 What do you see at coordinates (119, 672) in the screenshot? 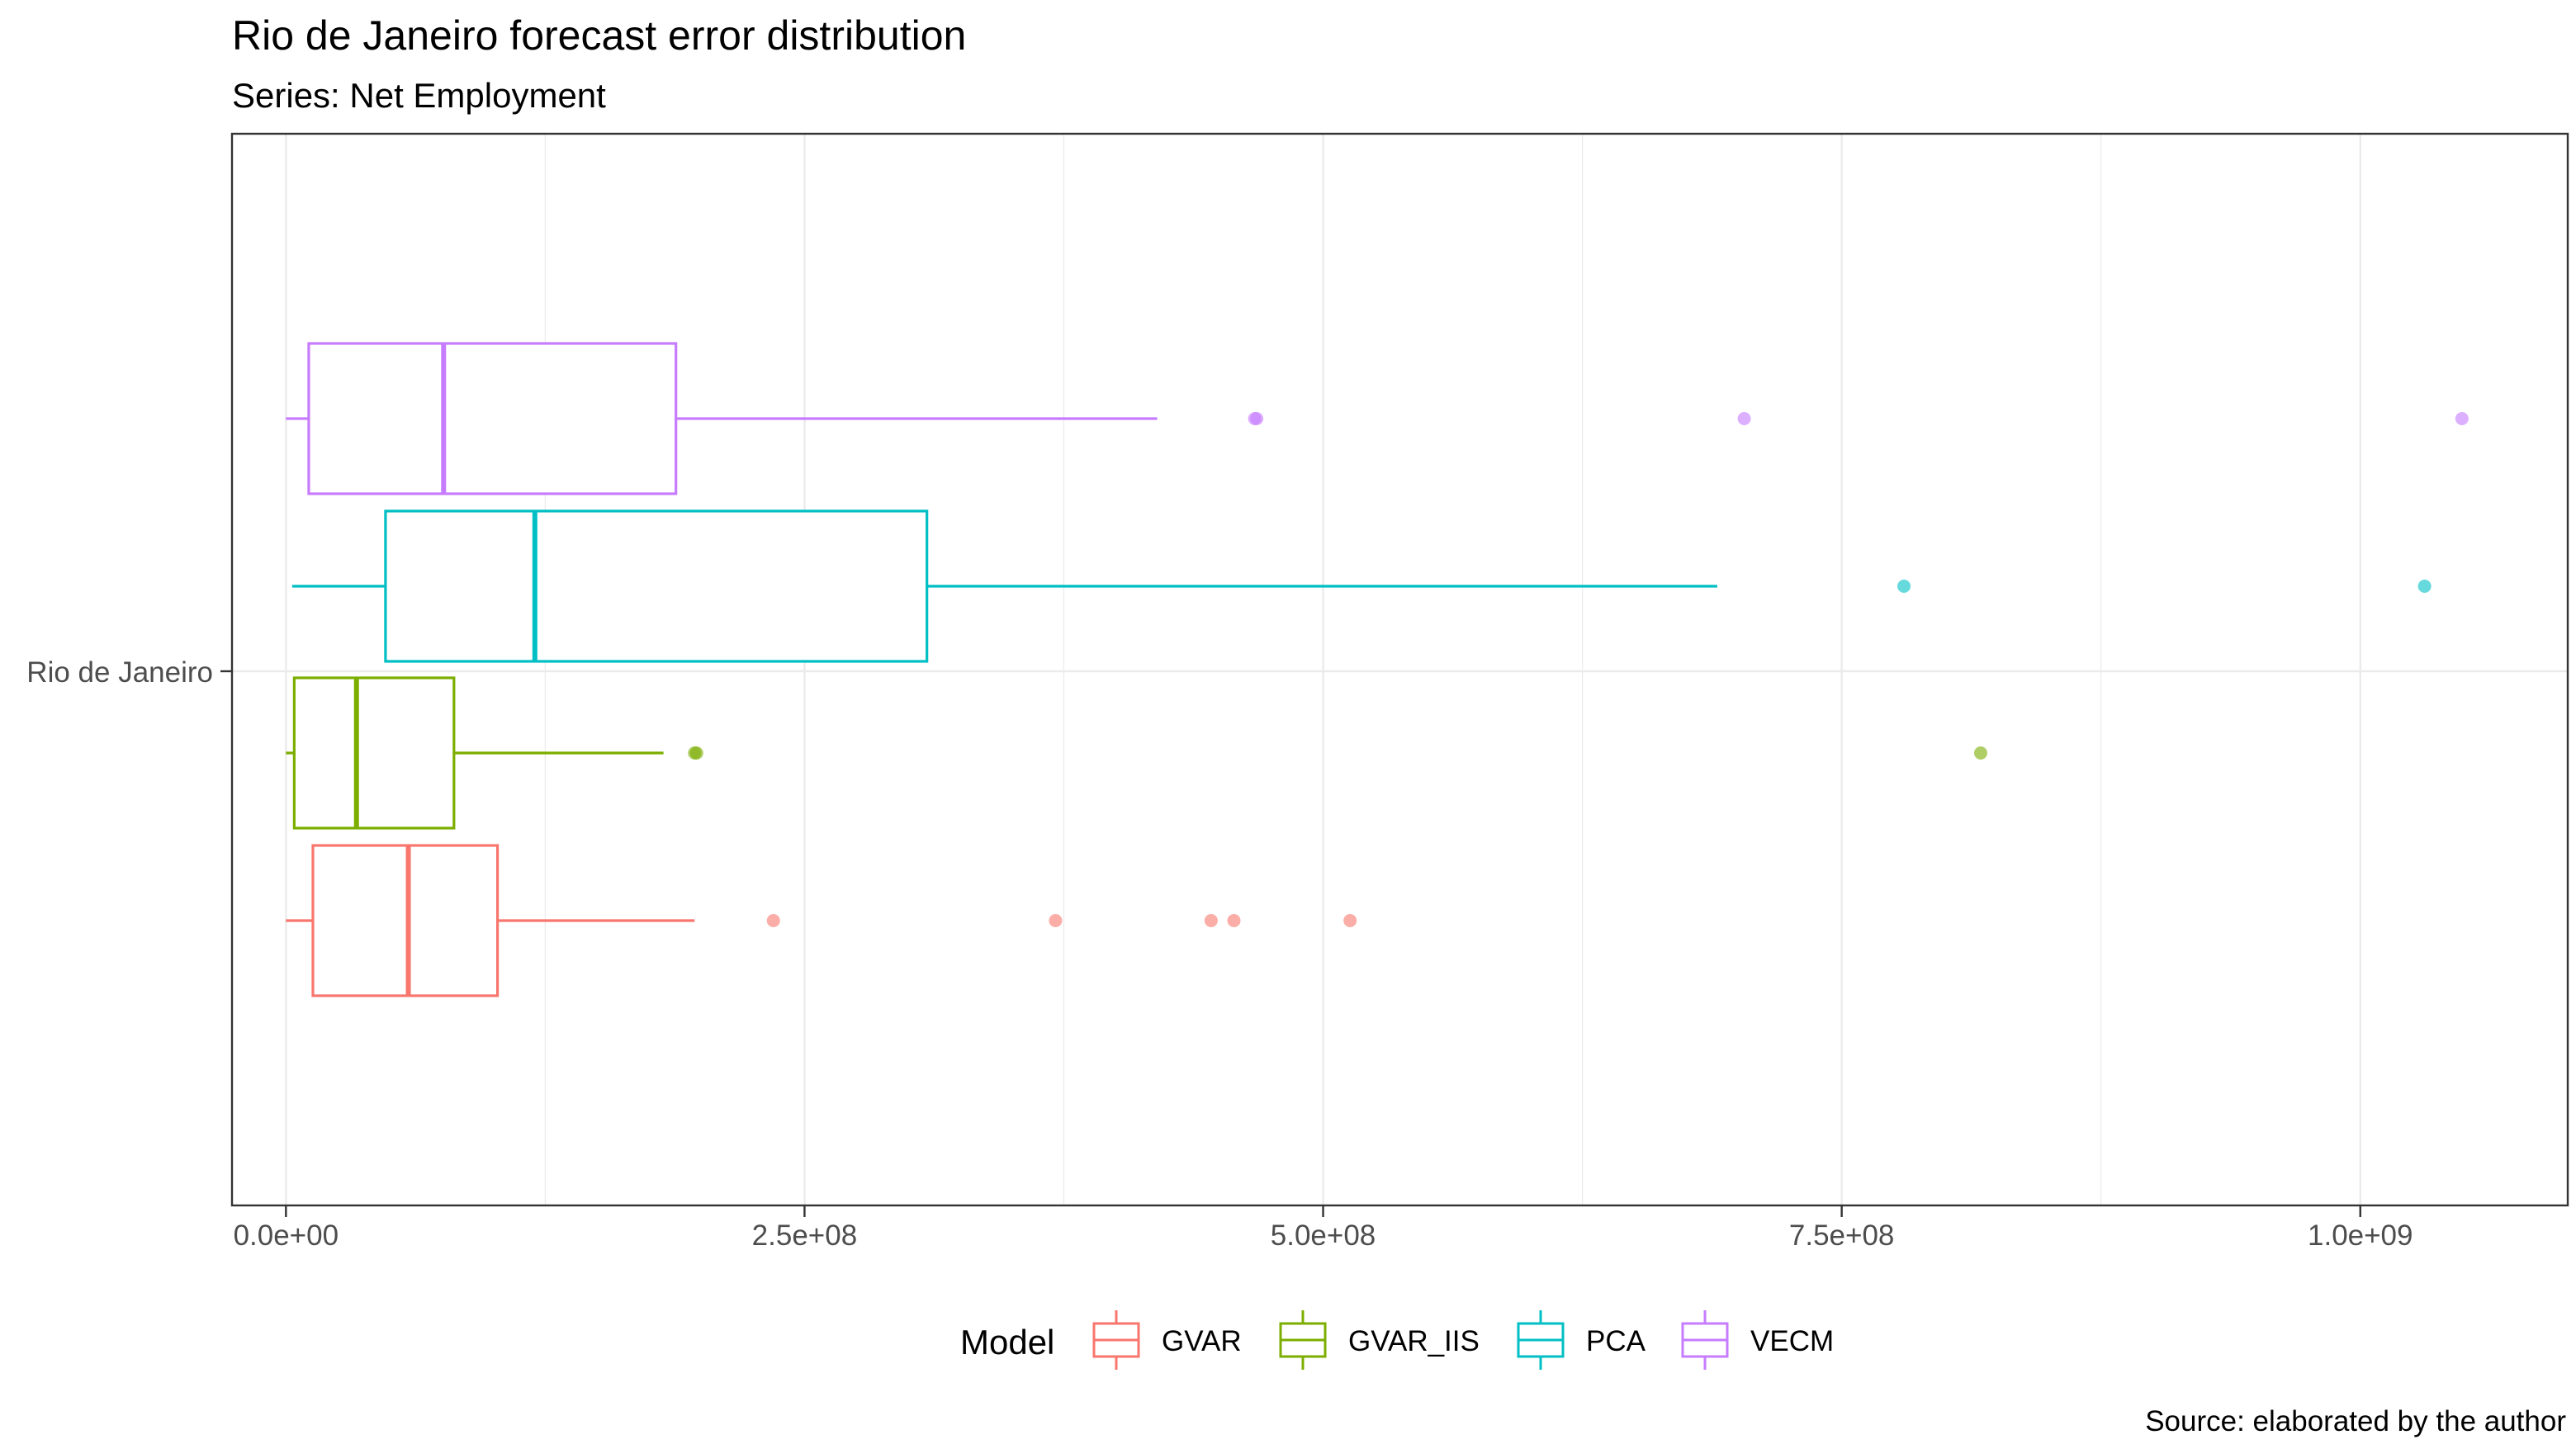
I see `y-axis-category-label: Rio de Janeiro` at bounding box center [119, 672].